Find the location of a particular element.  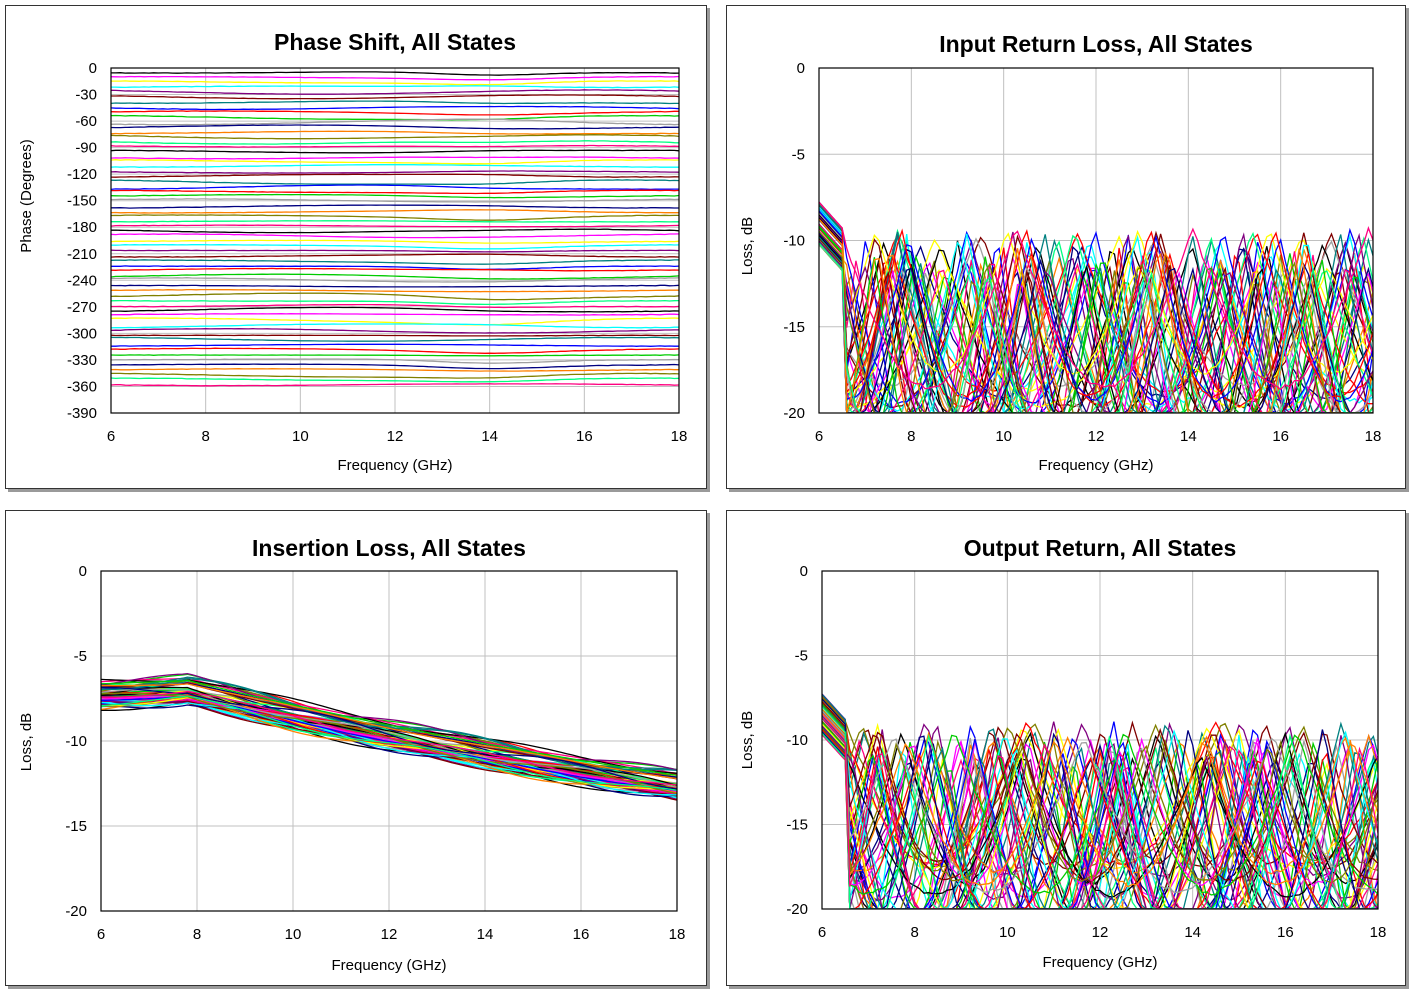

plot-border is located at coordinates (395, 240).